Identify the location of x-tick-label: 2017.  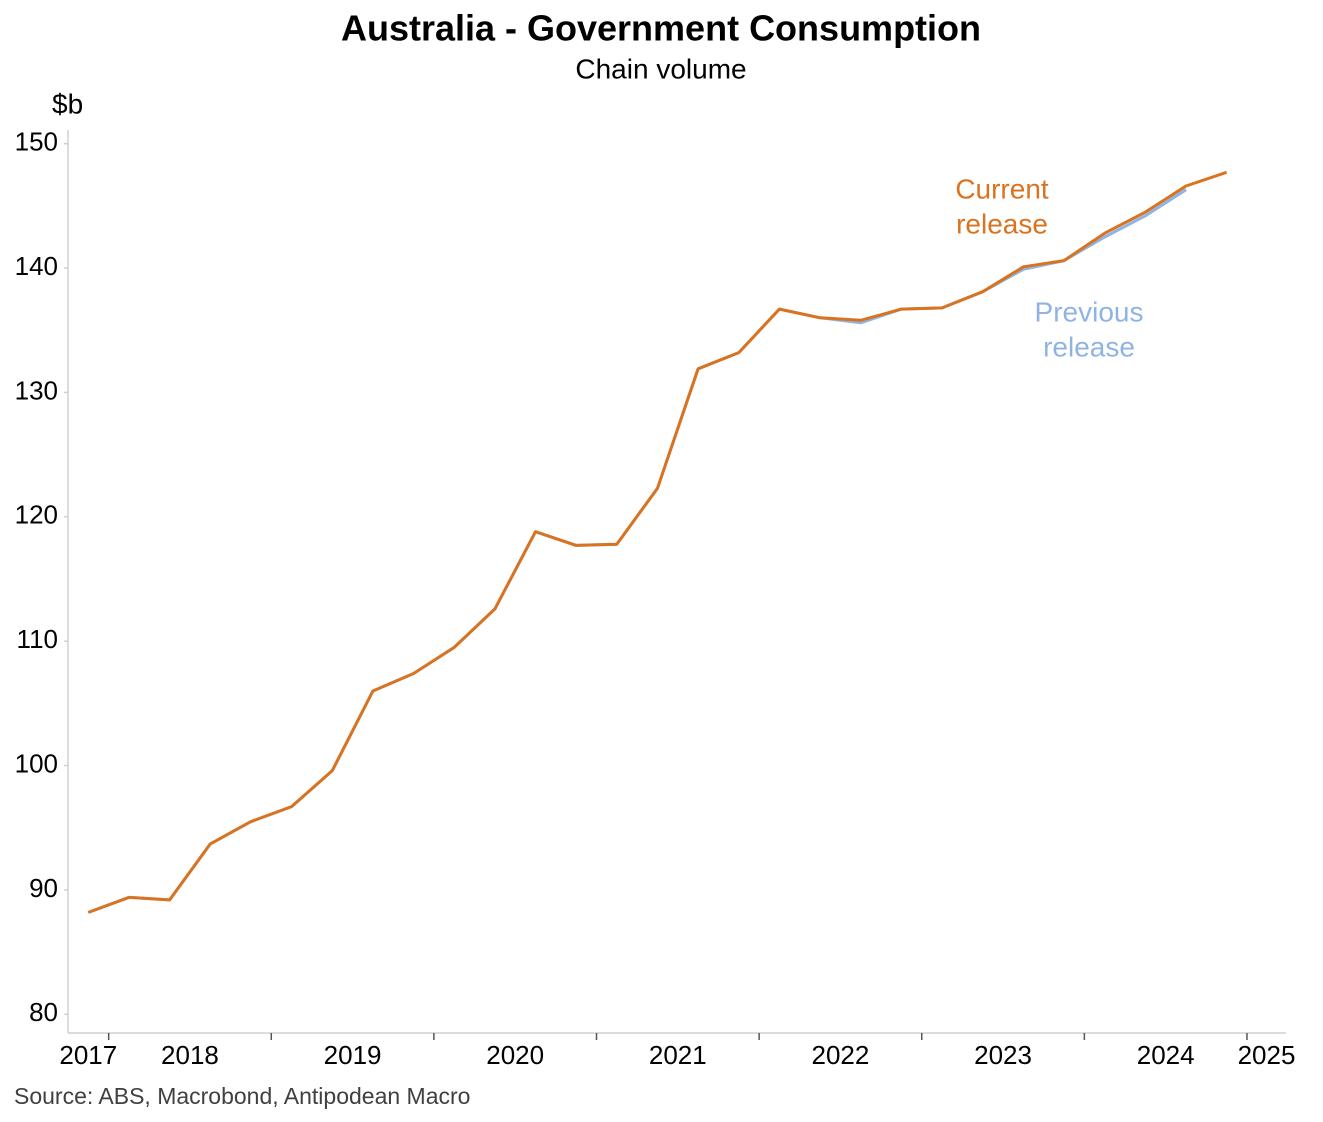
(88, 1055).